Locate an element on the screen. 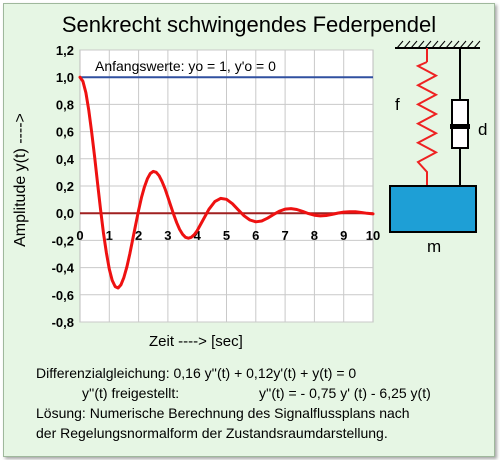  x-tick-label: 0 is located at coordinates (79, 235).